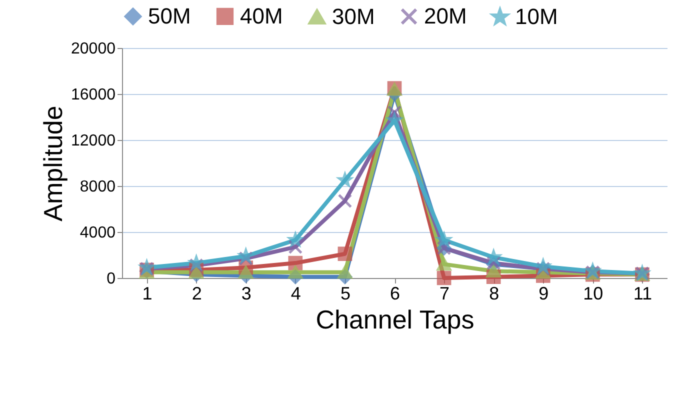  I want to click on legend-label: 50M, so click(169, 15).